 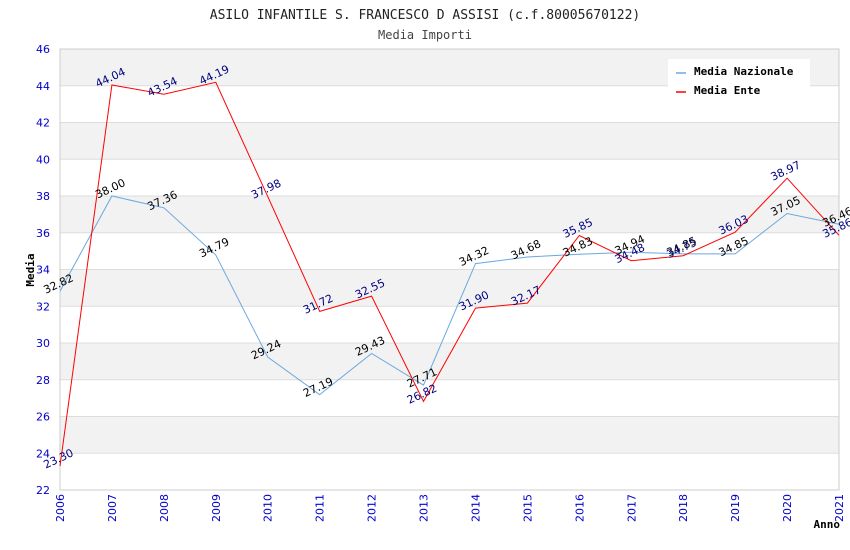 I want to click on legend-box, so click(x=739, y=80).